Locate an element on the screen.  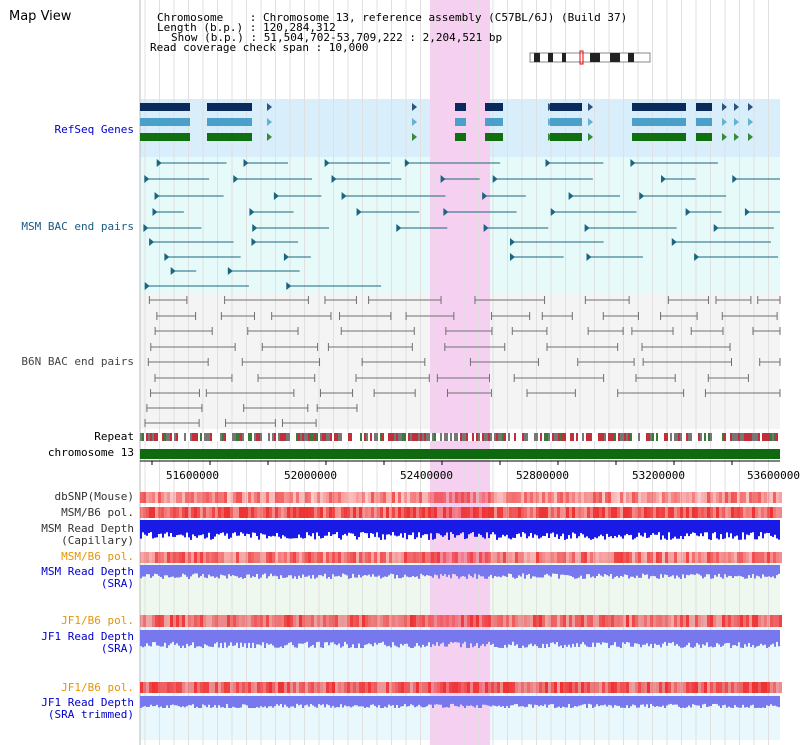
length-info: Length (b.p.) : 120,284,312 is located at coordinates (246, 27).